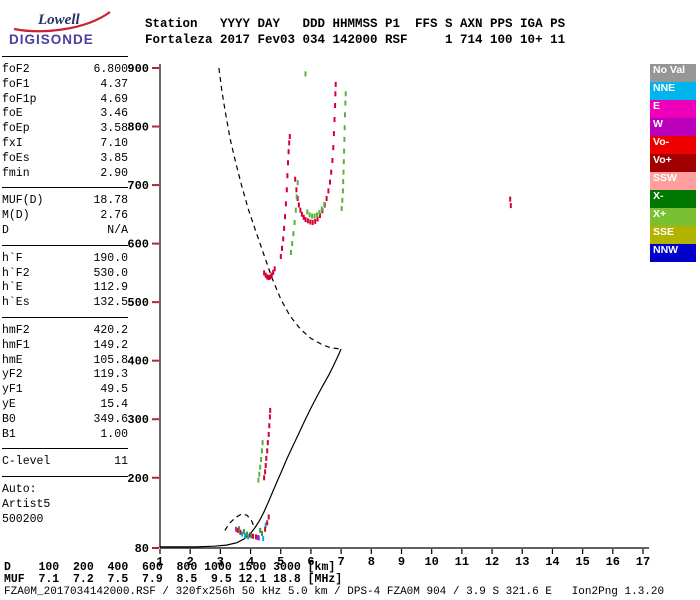  Describe the element at coordinates (673, 109) in the screenshot. I see `legend-item-e: E` at that location.